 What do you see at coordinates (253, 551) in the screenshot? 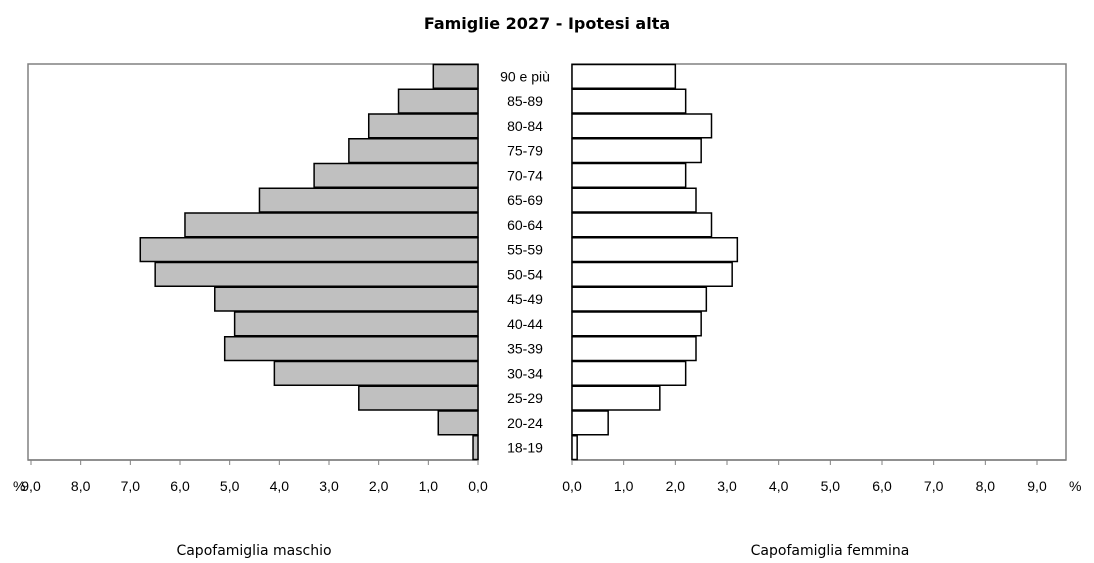
I see `x-axis-label-left: Capofamiglia maschio` at bounding box center [253, 551].